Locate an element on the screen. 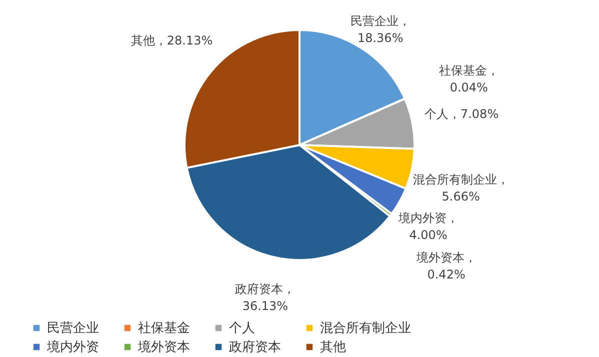 The height and width of the screenshot is (357, 599). data-label: 其他，28.13% is located at coordinates (171, 41).